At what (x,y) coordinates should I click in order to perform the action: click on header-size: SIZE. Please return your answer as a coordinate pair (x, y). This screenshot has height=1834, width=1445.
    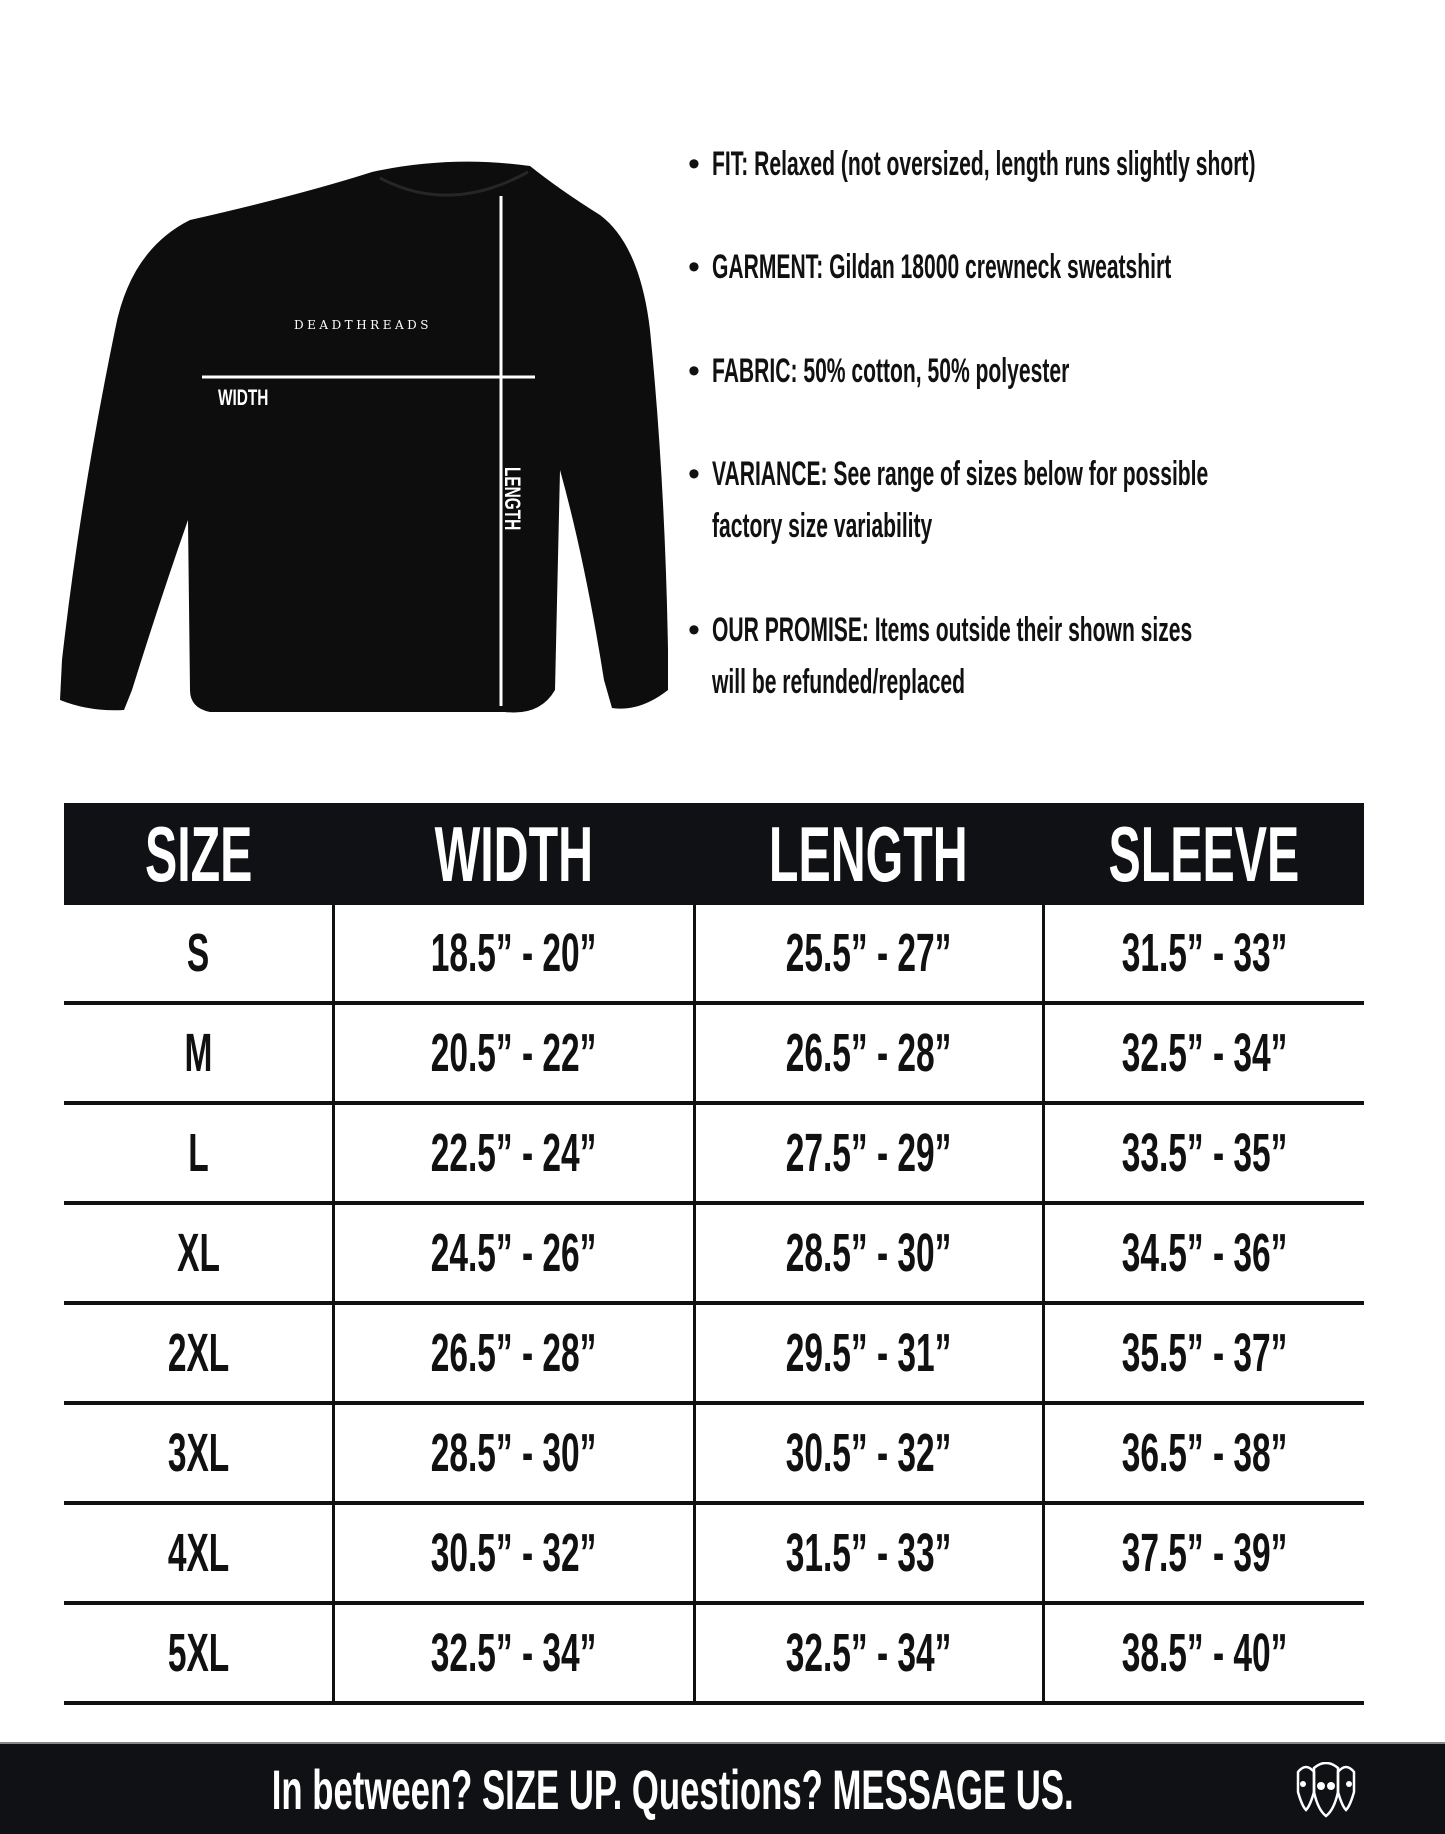
    Looking at the image, I should click on (199, 853).